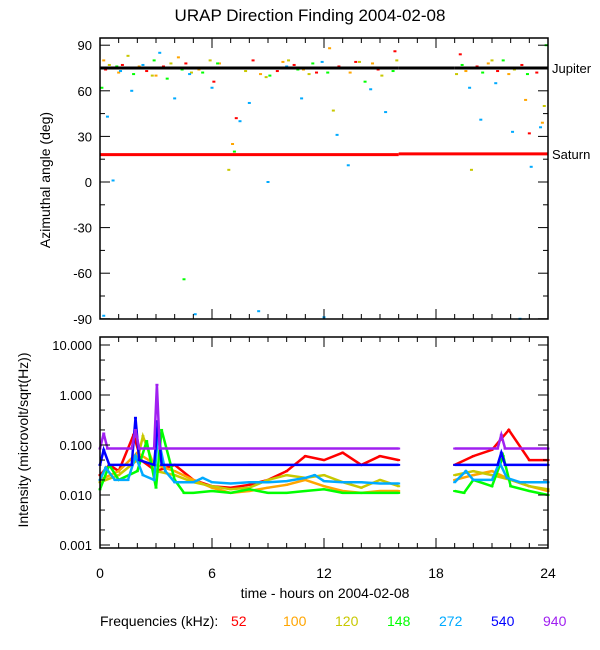 This screenshot has height=650, width=600. What do you see at coordinates (82, 319) in the screenshot?
I see `y-tick-label: -90` at bounding box center [82, 319].